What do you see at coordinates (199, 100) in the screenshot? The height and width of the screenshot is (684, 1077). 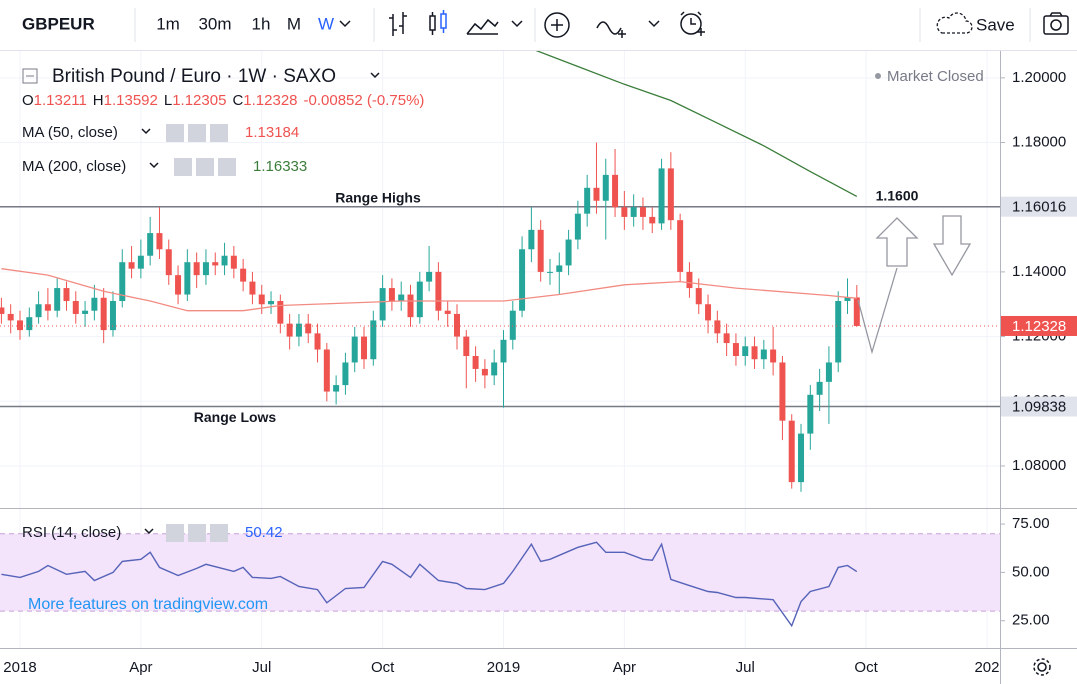 I see `ohlc-value: 1.12305` at bounding box center [199, 100].